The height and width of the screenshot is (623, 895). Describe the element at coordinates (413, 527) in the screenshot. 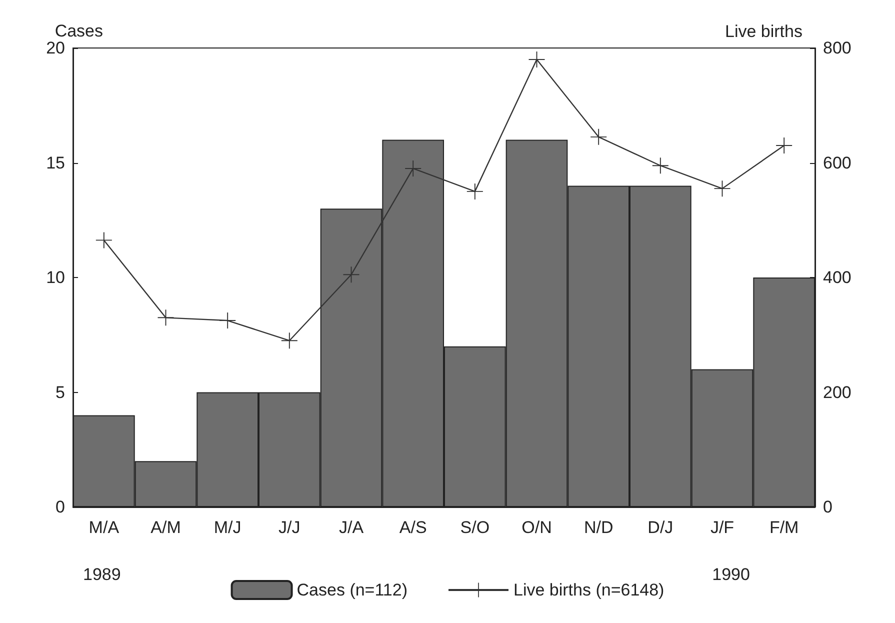

I see `x-tick-label: A/S` at that location.